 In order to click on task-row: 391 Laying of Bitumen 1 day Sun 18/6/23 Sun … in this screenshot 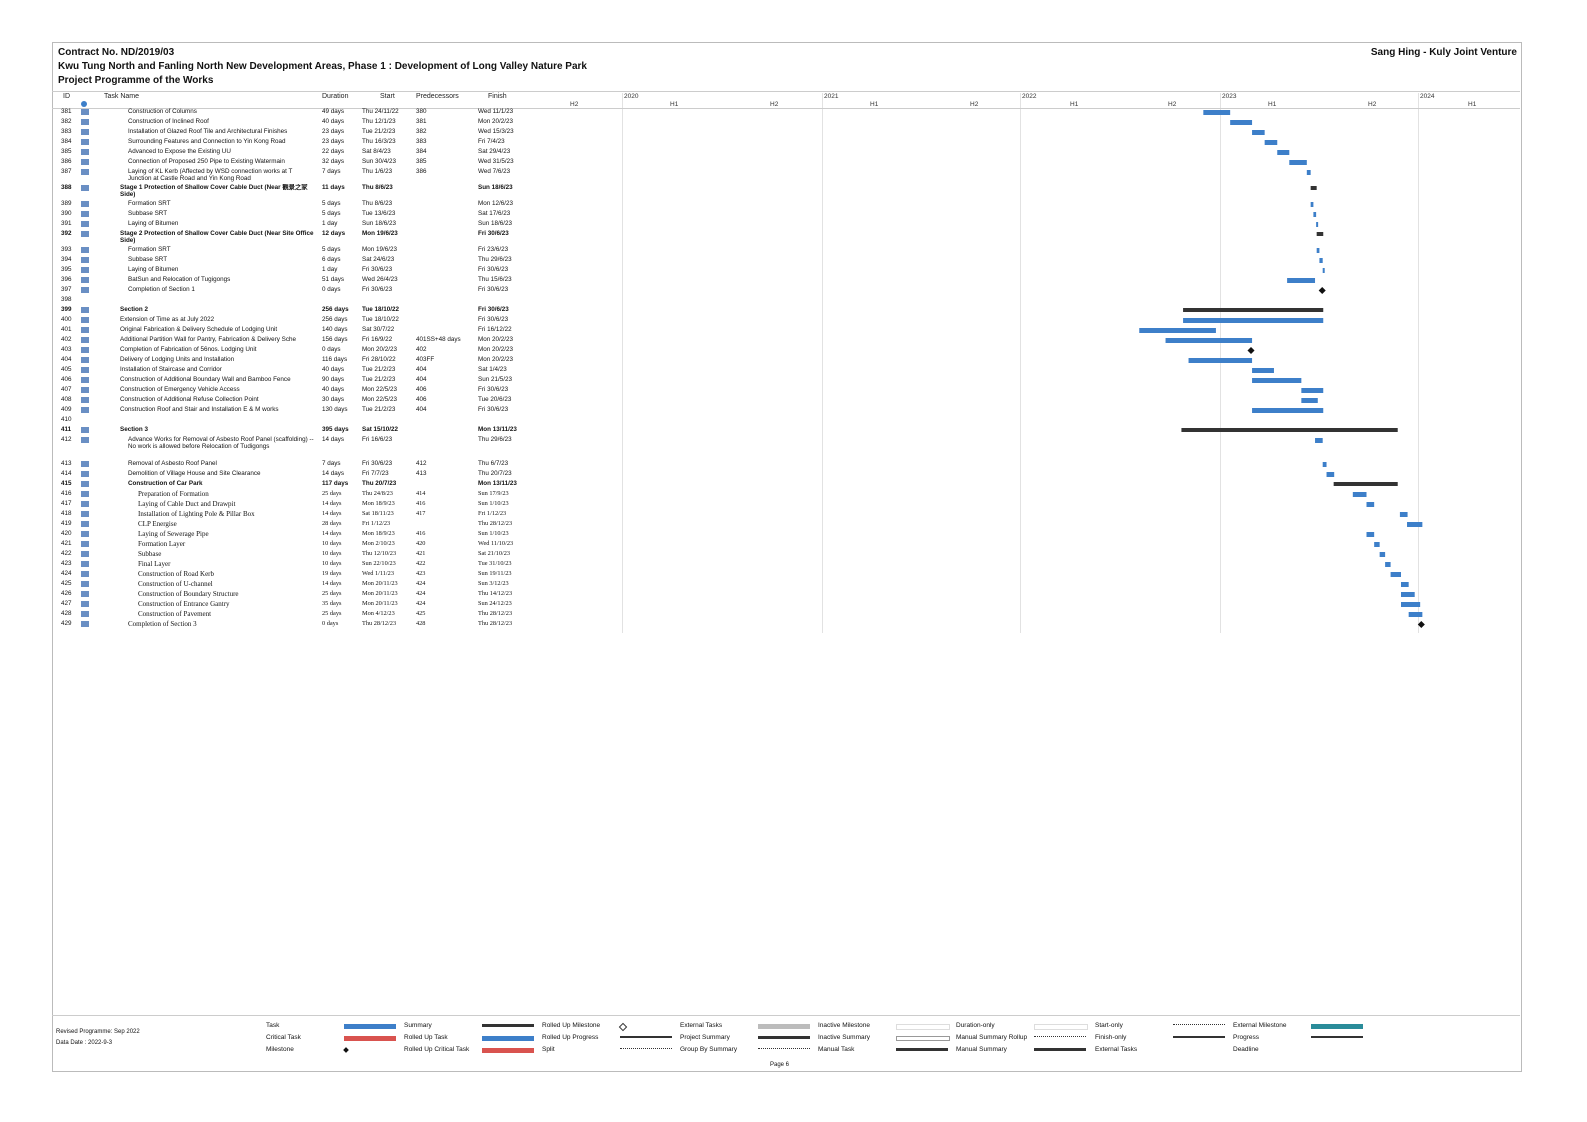, I will do `click(294, 225)`.